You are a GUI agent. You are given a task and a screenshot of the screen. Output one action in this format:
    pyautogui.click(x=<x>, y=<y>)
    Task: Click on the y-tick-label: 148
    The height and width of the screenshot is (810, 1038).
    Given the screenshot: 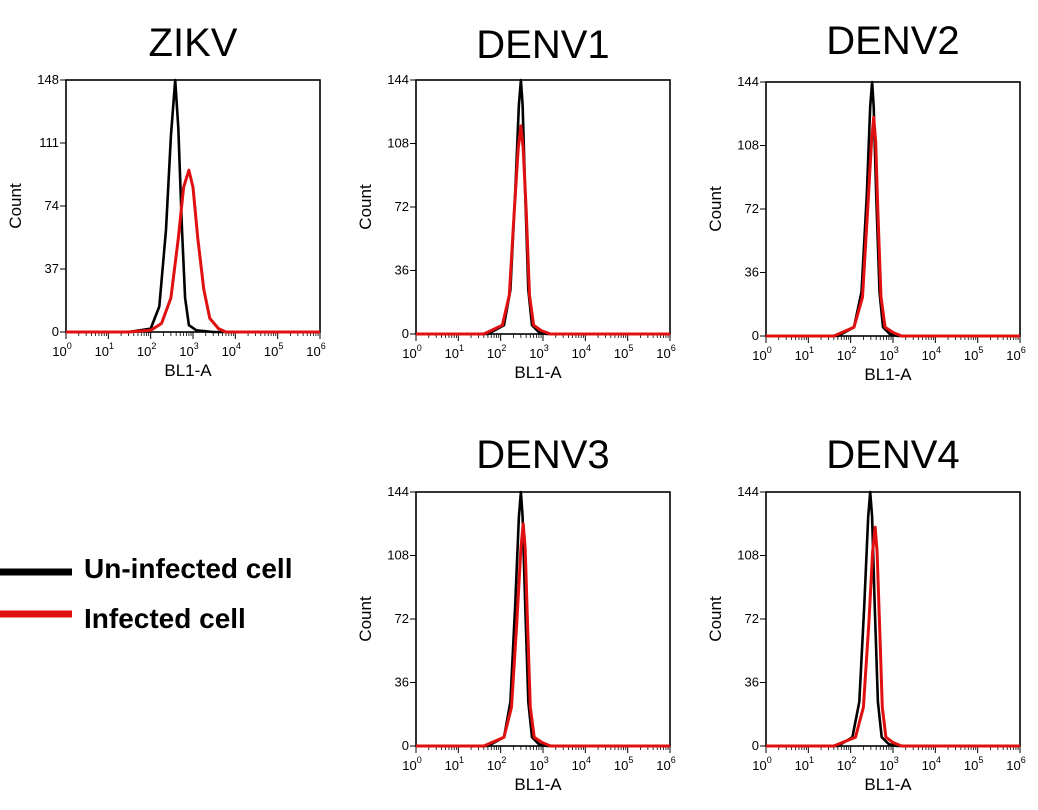 What is the action you would take?
    pyautogui.click(x=48, y=79)
    